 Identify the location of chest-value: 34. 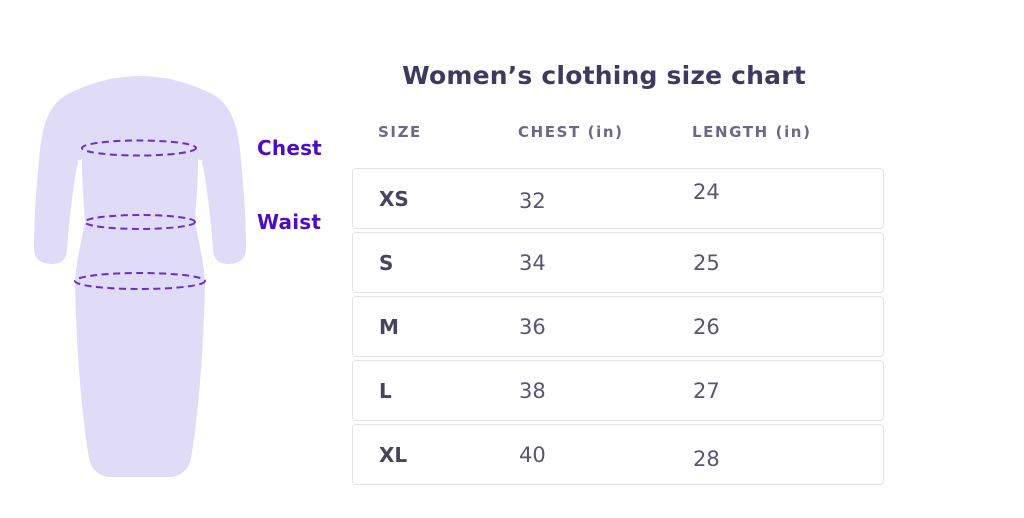
(532, 262).